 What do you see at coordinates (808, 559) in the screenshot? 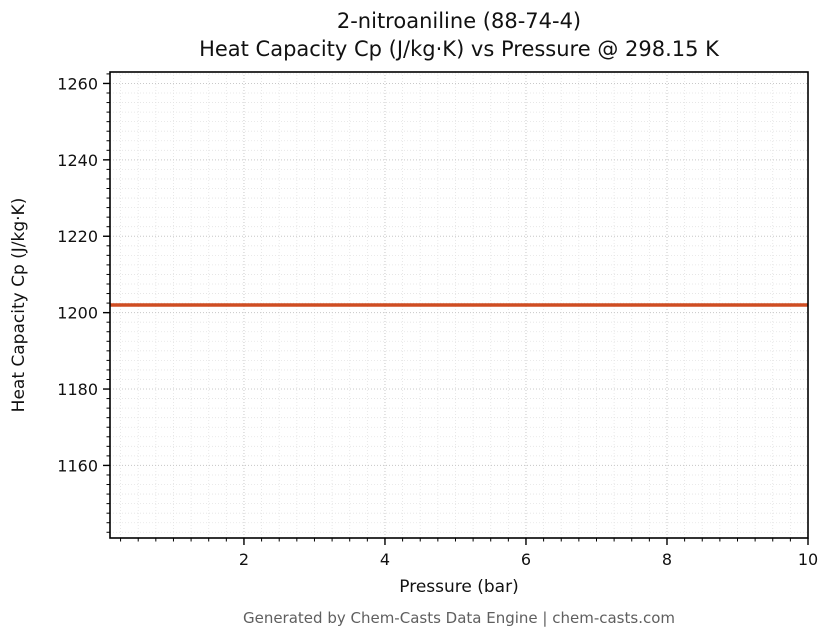
I see `x-tick-label: 10` at bounding box center [808, 559].